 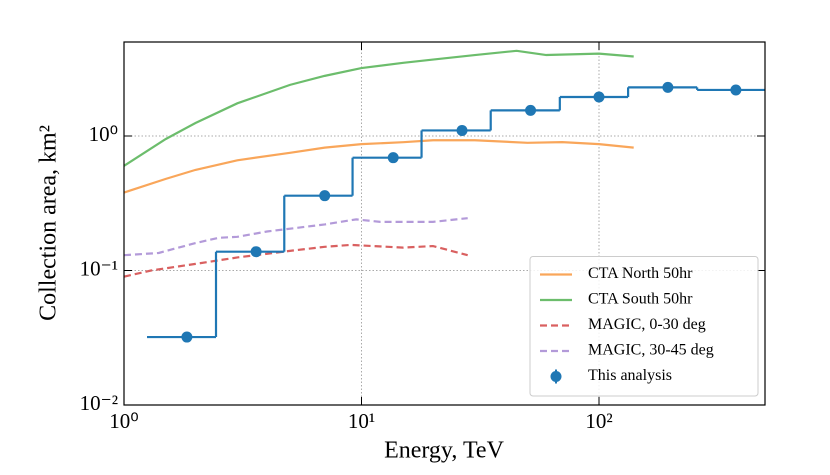 I want to click on legend-marker, so click(x=556, y=376).